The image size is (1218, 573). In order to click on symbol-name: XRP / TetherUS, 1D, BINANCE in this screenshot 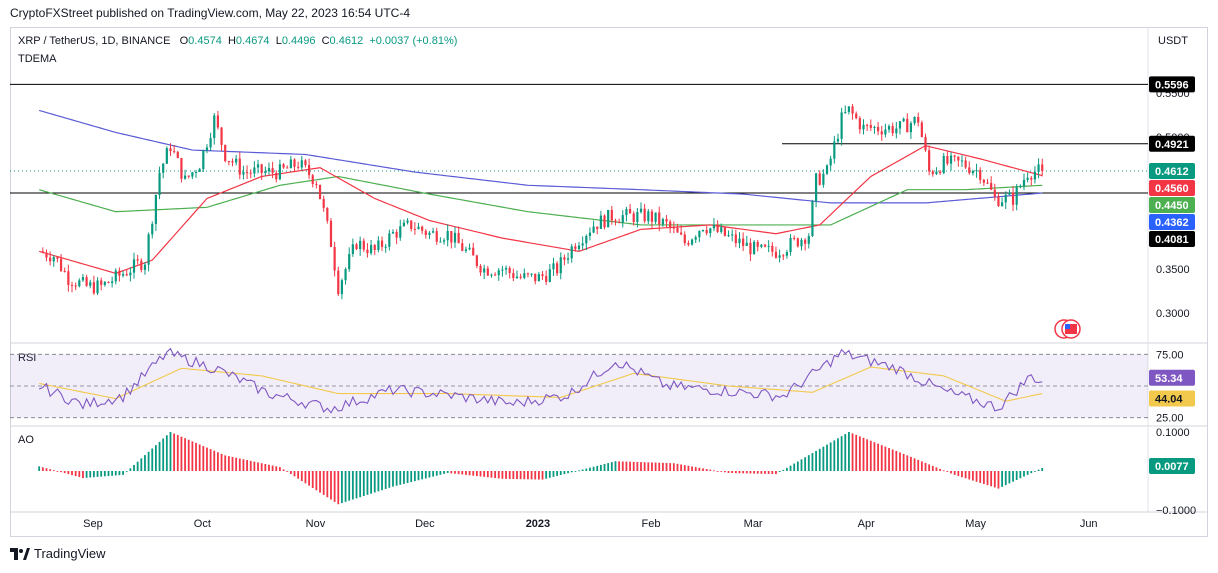, I will do `click(94, 41)`.